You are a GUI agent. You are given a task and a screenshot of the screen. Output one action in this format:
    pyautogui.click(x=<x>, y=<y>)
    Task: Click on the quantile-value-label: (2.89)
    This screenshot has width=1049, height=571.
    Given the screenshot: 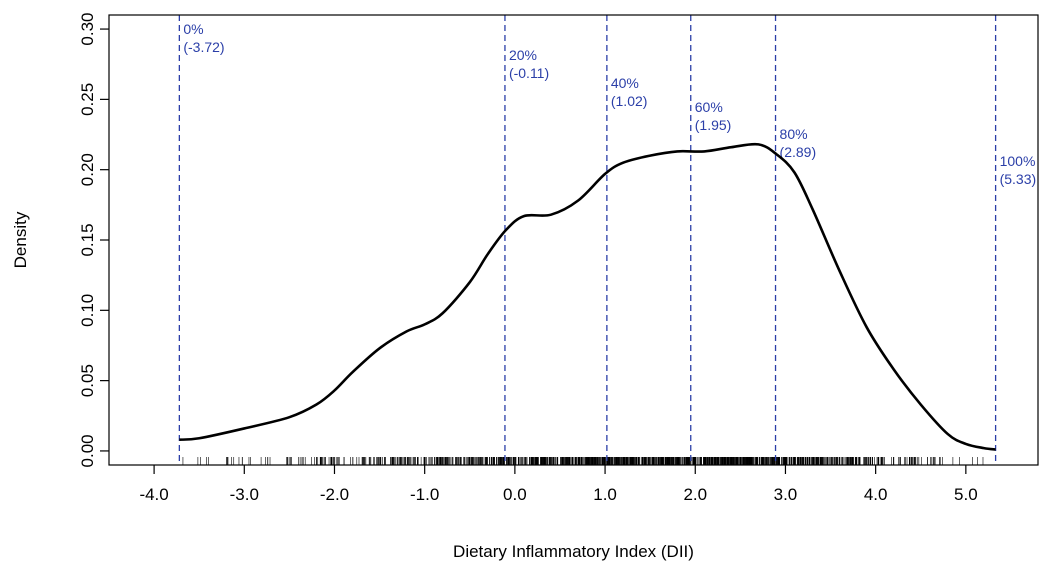 What is the action you would take?
    pyautogui.click(x=798, y=152)
    